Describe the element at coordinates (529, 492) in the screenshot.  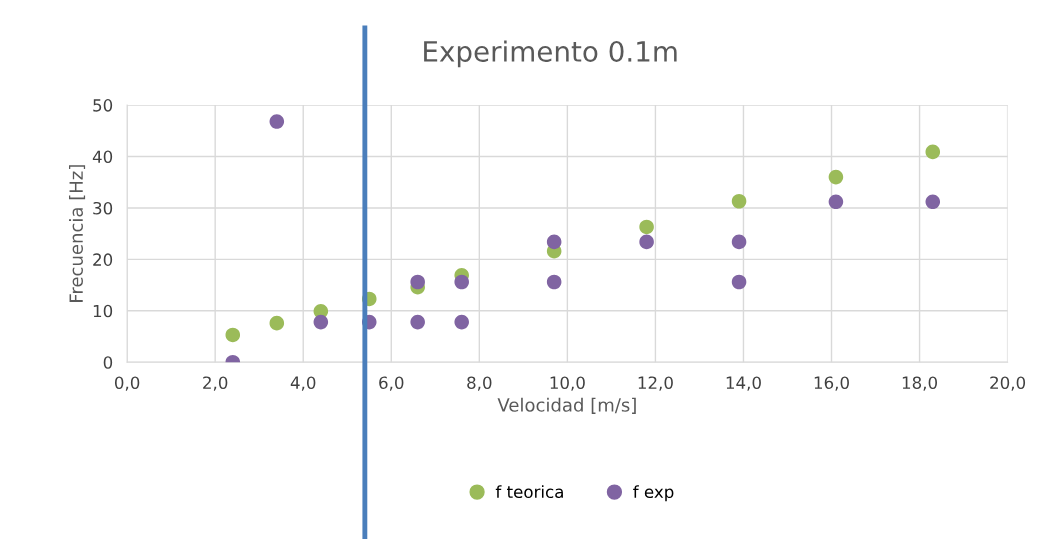
I see `legend-label: f teorica` at that location.